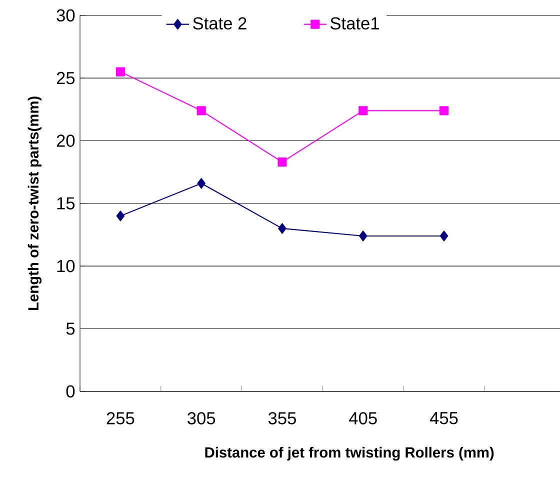 The image size is (560, 479). I want to click on x-tick-label: 355, so click(282, 418).